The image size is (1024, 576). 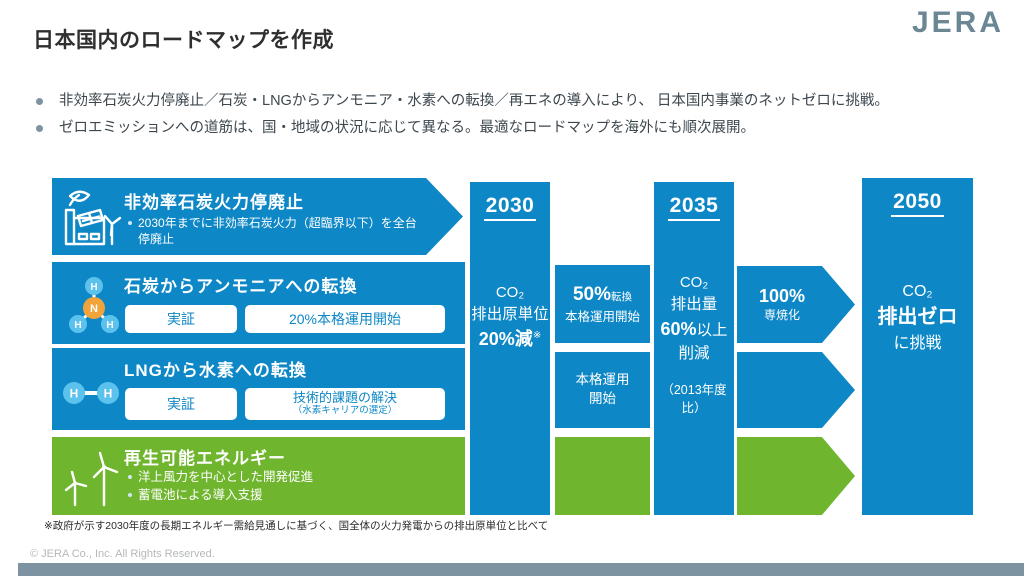 What do you see at coordinates (181, 404) in the screenshot?
I see `hydrogen-pill-demonstration: 実証` at bounding box center [181, 404].